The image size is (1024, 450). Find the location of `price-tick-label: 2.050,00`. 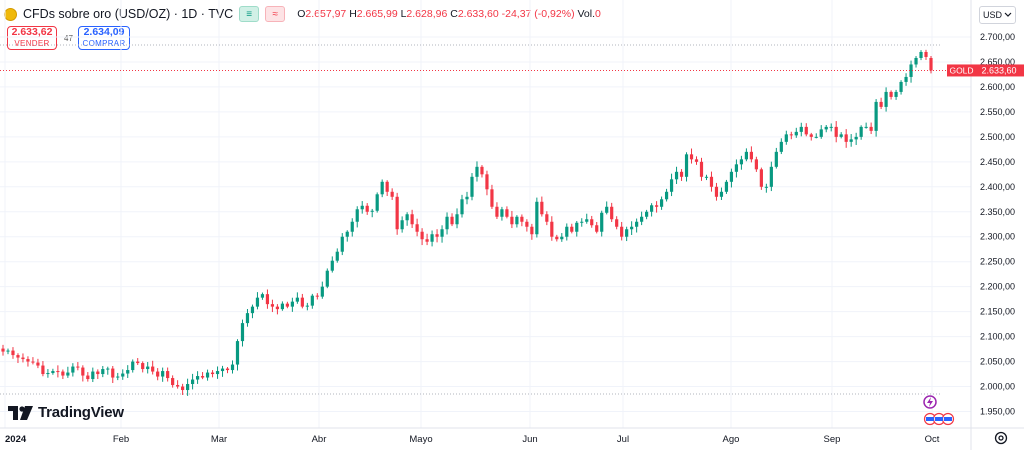

price-tick-label: 2.050,00 is located at coordinates (997, 362).